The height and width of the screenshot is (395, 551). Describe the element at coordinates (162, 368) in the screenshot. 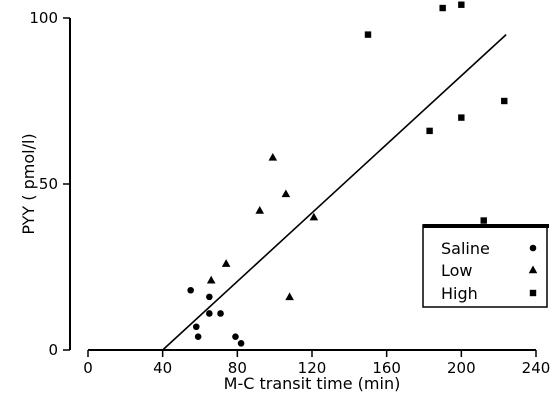

I see `x-tick-label-40: 40` at that location.